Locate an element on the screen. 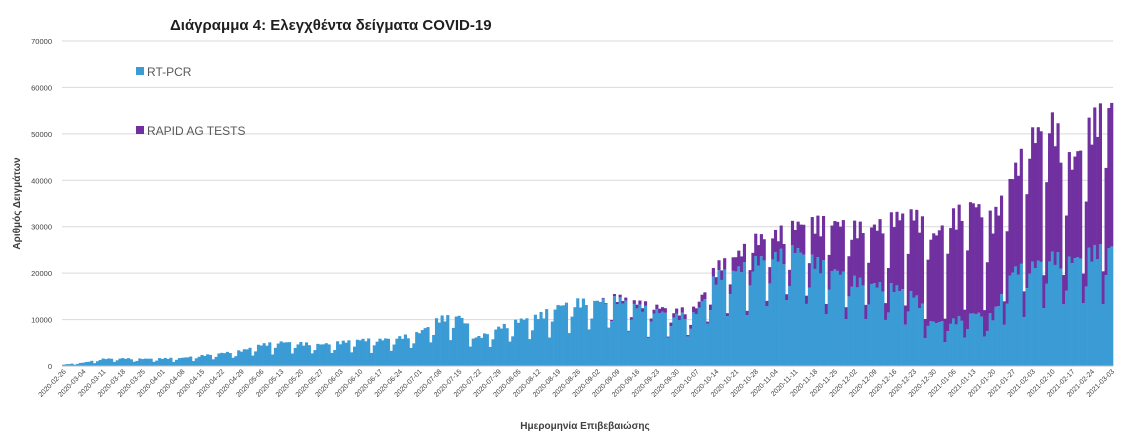 The image size is (1123, 440). y-tick-label: 70000 is located at coordinates (41, 41).